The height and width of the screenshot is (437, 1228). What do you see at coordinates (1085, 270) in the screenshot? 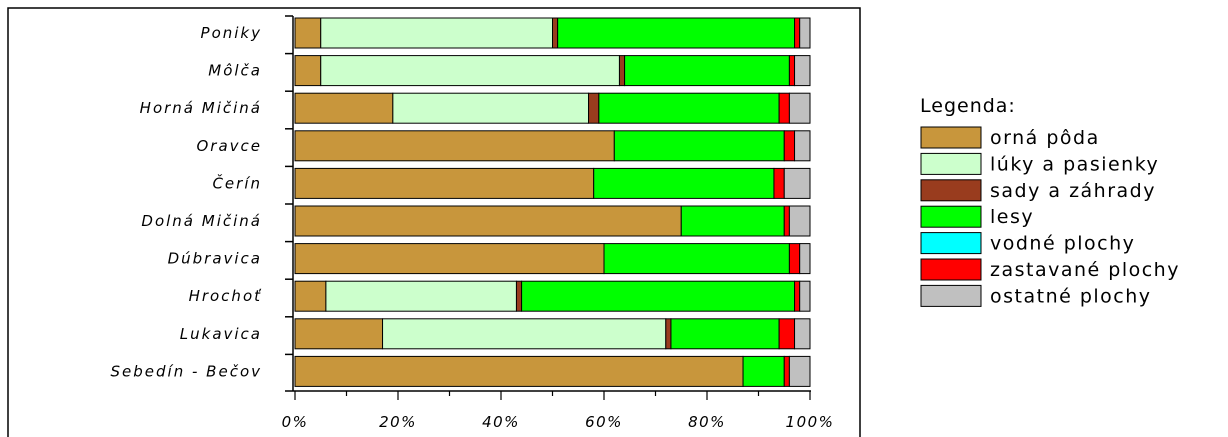
I see `legend-label: zastavané plochy` at bounding box center [1085, 270].